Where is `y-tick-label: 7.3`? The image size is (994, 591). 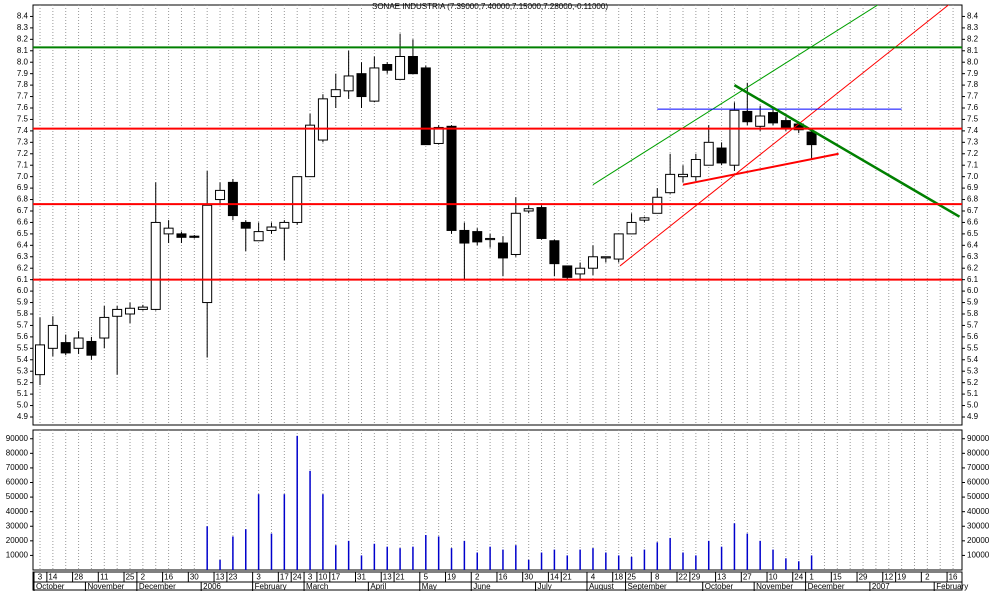
y-tick-label: 7.3 is located at coordinates (973, 141).